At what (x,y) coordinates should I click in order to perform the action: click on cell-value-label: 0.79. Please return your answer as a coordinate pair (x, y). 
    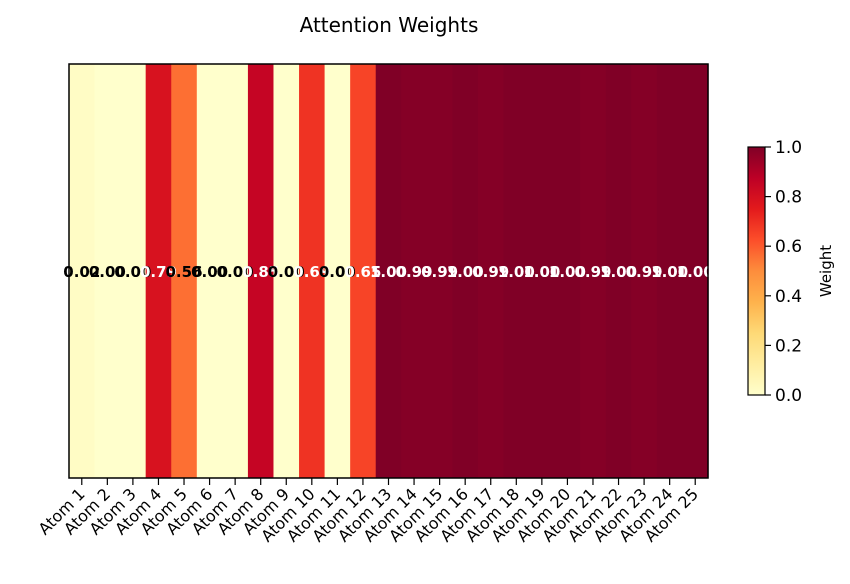
    Looking at the image, I should click on (158, 272).